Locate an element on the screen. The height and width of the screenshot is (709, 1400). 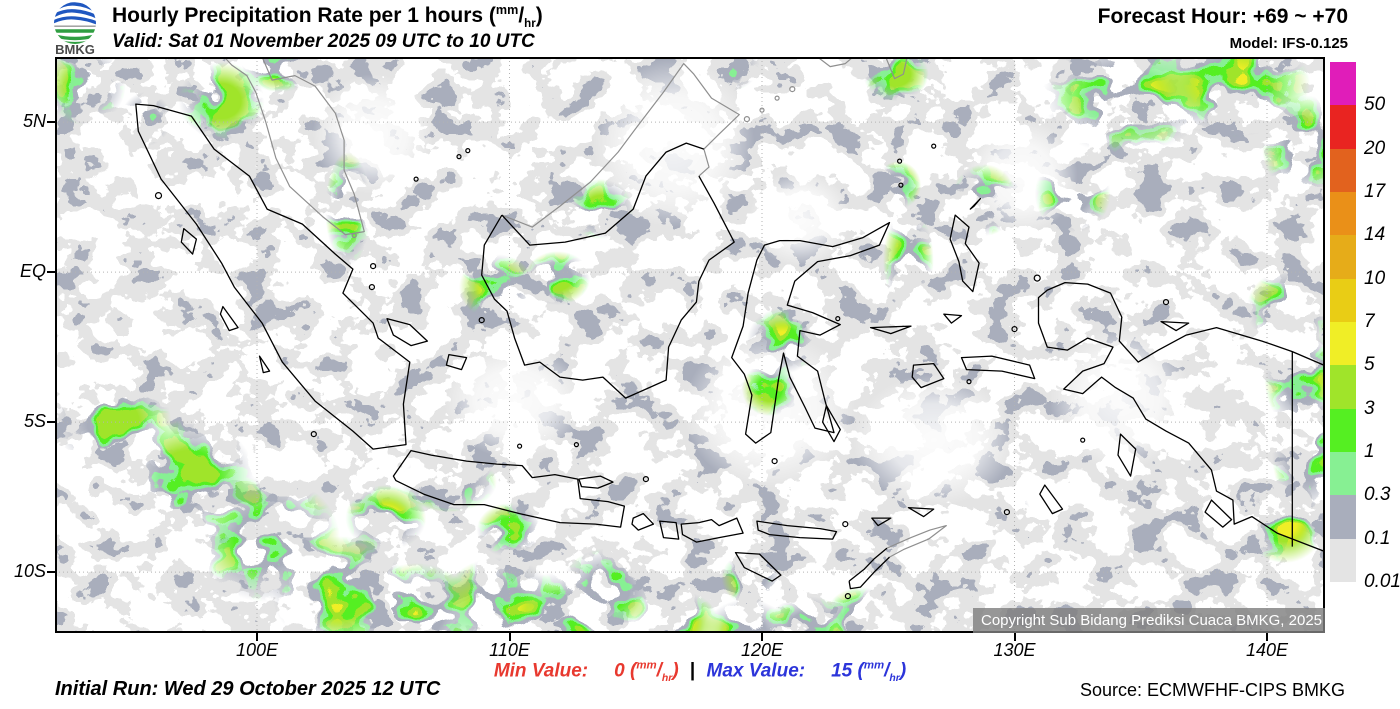
legend-value-label: 0.01 is located at coordinates (1382, 581).